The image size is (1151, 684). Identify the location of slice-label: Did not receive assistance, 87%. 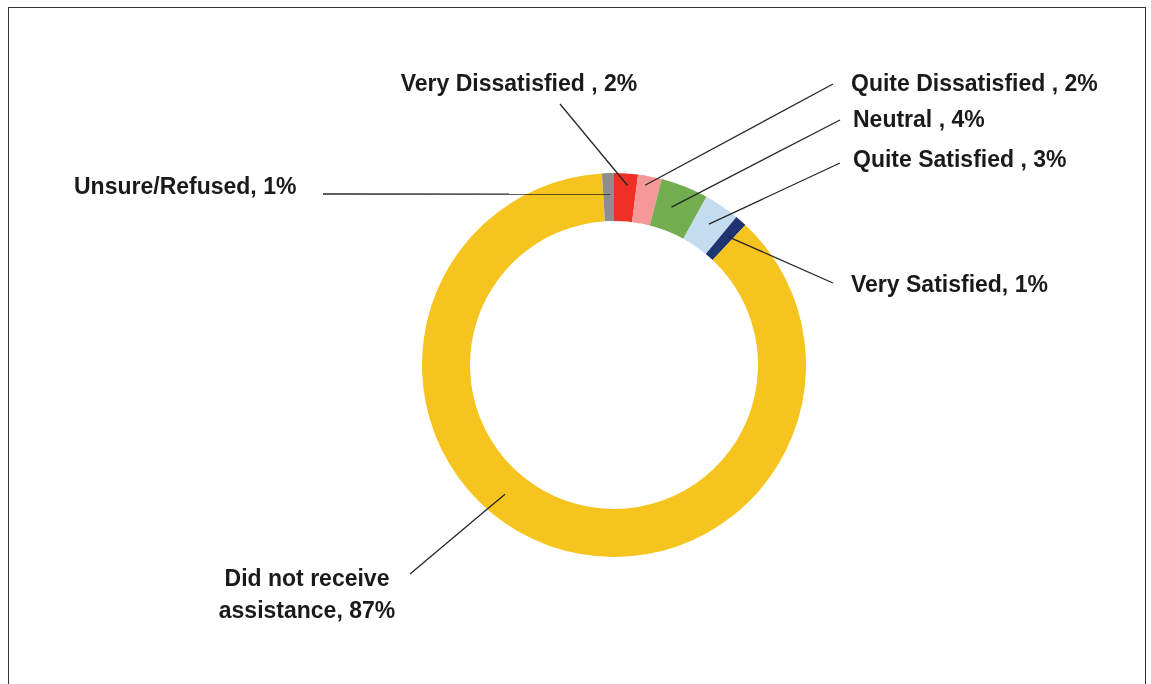
(307, 594).